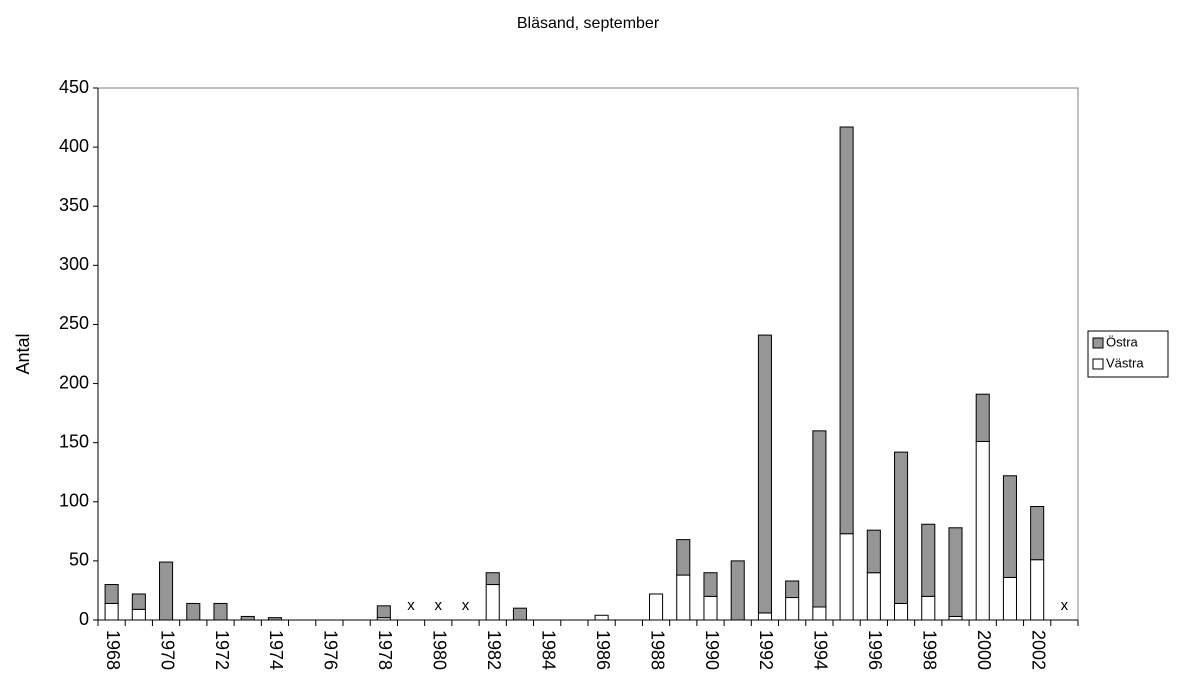  What do you see at coordinates (74, 146) in the screenshot?
I see `y-tick-label: 400` at bounding box center [74, 146].